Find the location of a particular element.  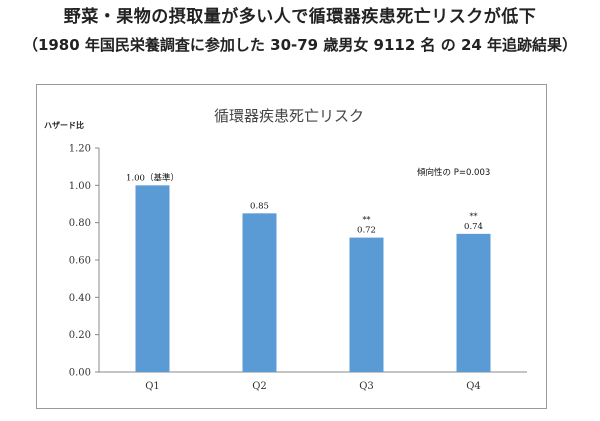

chart-data-labels: 1.00（基準）0.850.72**0.74** is located at coordinates (304, 203).